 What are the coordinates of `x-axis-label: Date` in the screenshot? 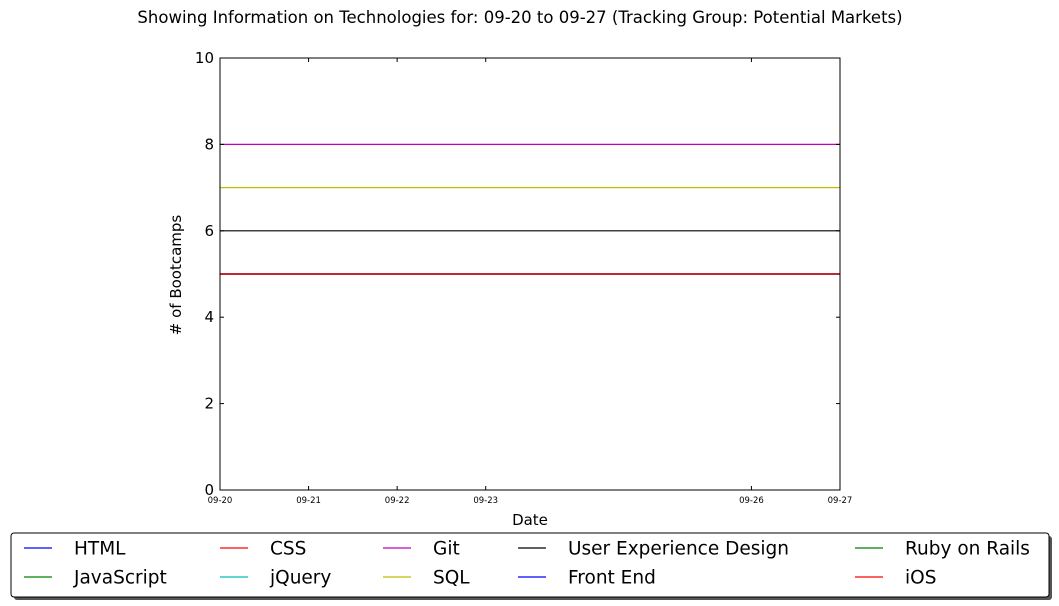 It's located at (530, 520).